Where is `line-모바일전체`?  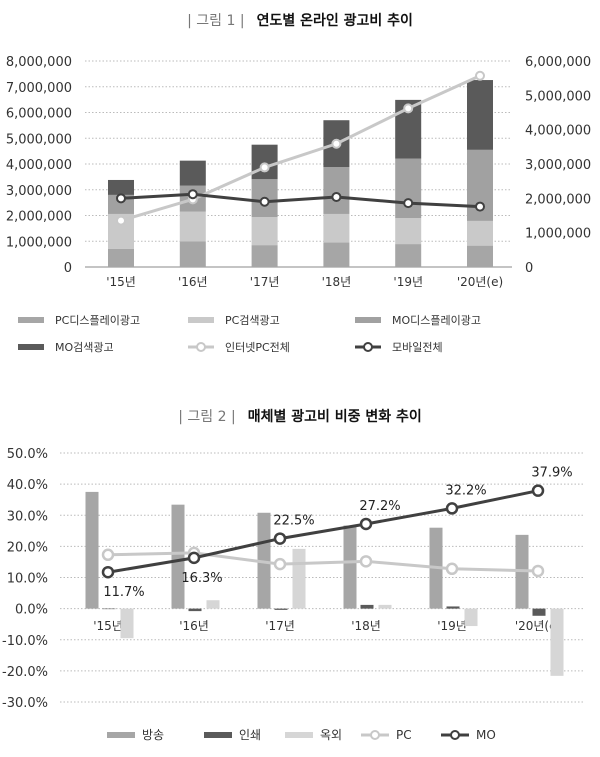 line-모바일전체 is located at coordinates (300, 200).